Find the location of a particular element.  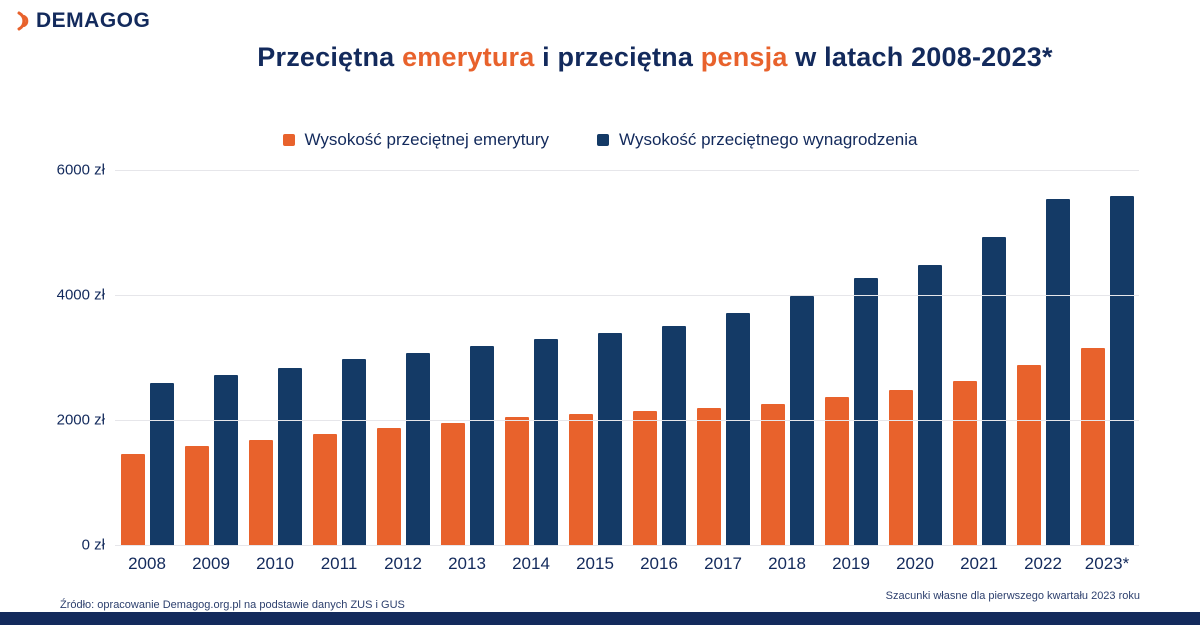

title-part: Przeciętna is located at coordinates (330, 57).